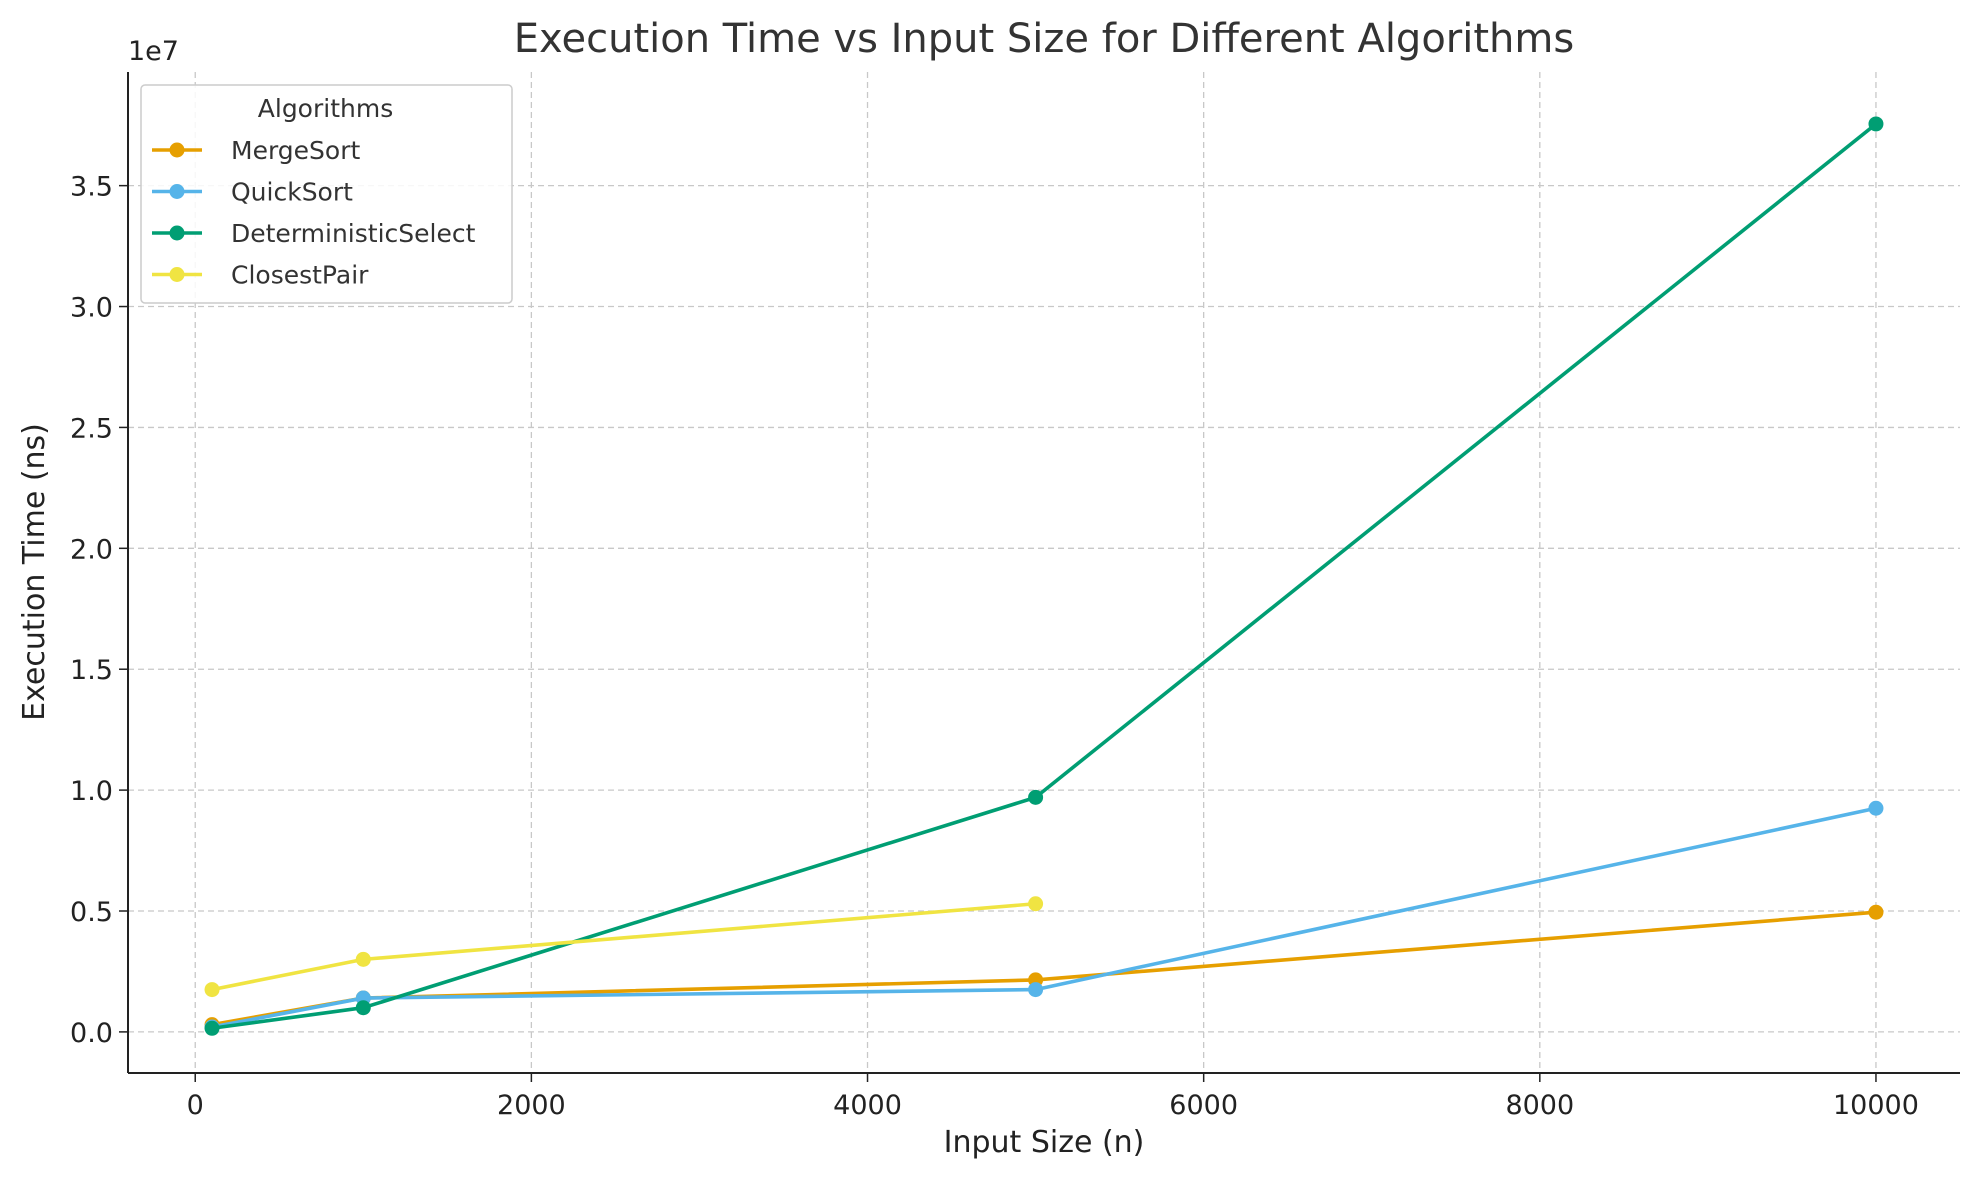 The image size is (1979, 1180). Describe the element at coordinates (91, 428) in the screenshot. I see `y-tick-label: 2.5` at that location.